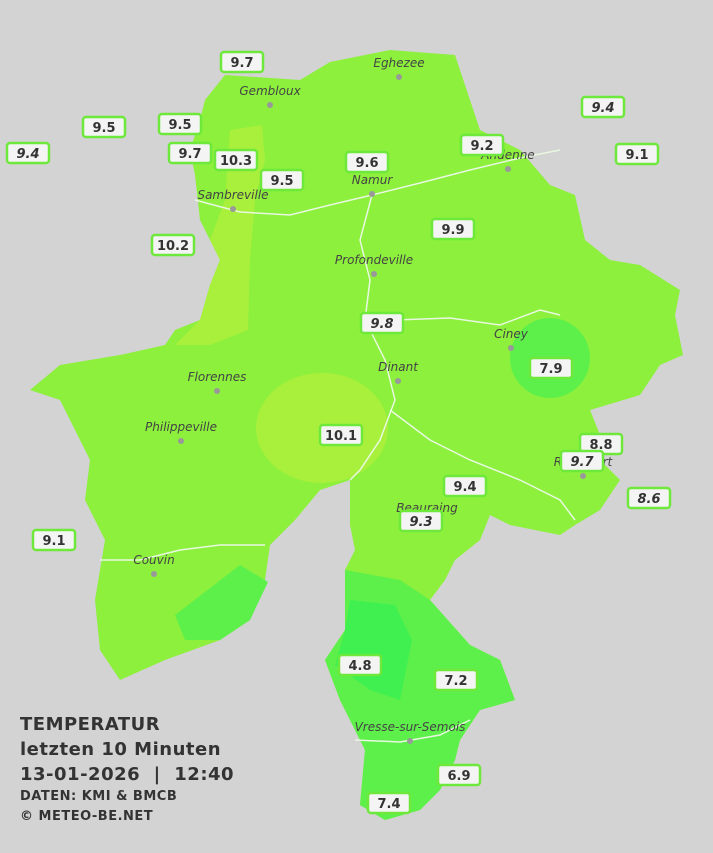 The image size is (713, 853). Describe the element at coordinates (511, 334) in the screenshot. I see `city-label: Ciney` at that location.